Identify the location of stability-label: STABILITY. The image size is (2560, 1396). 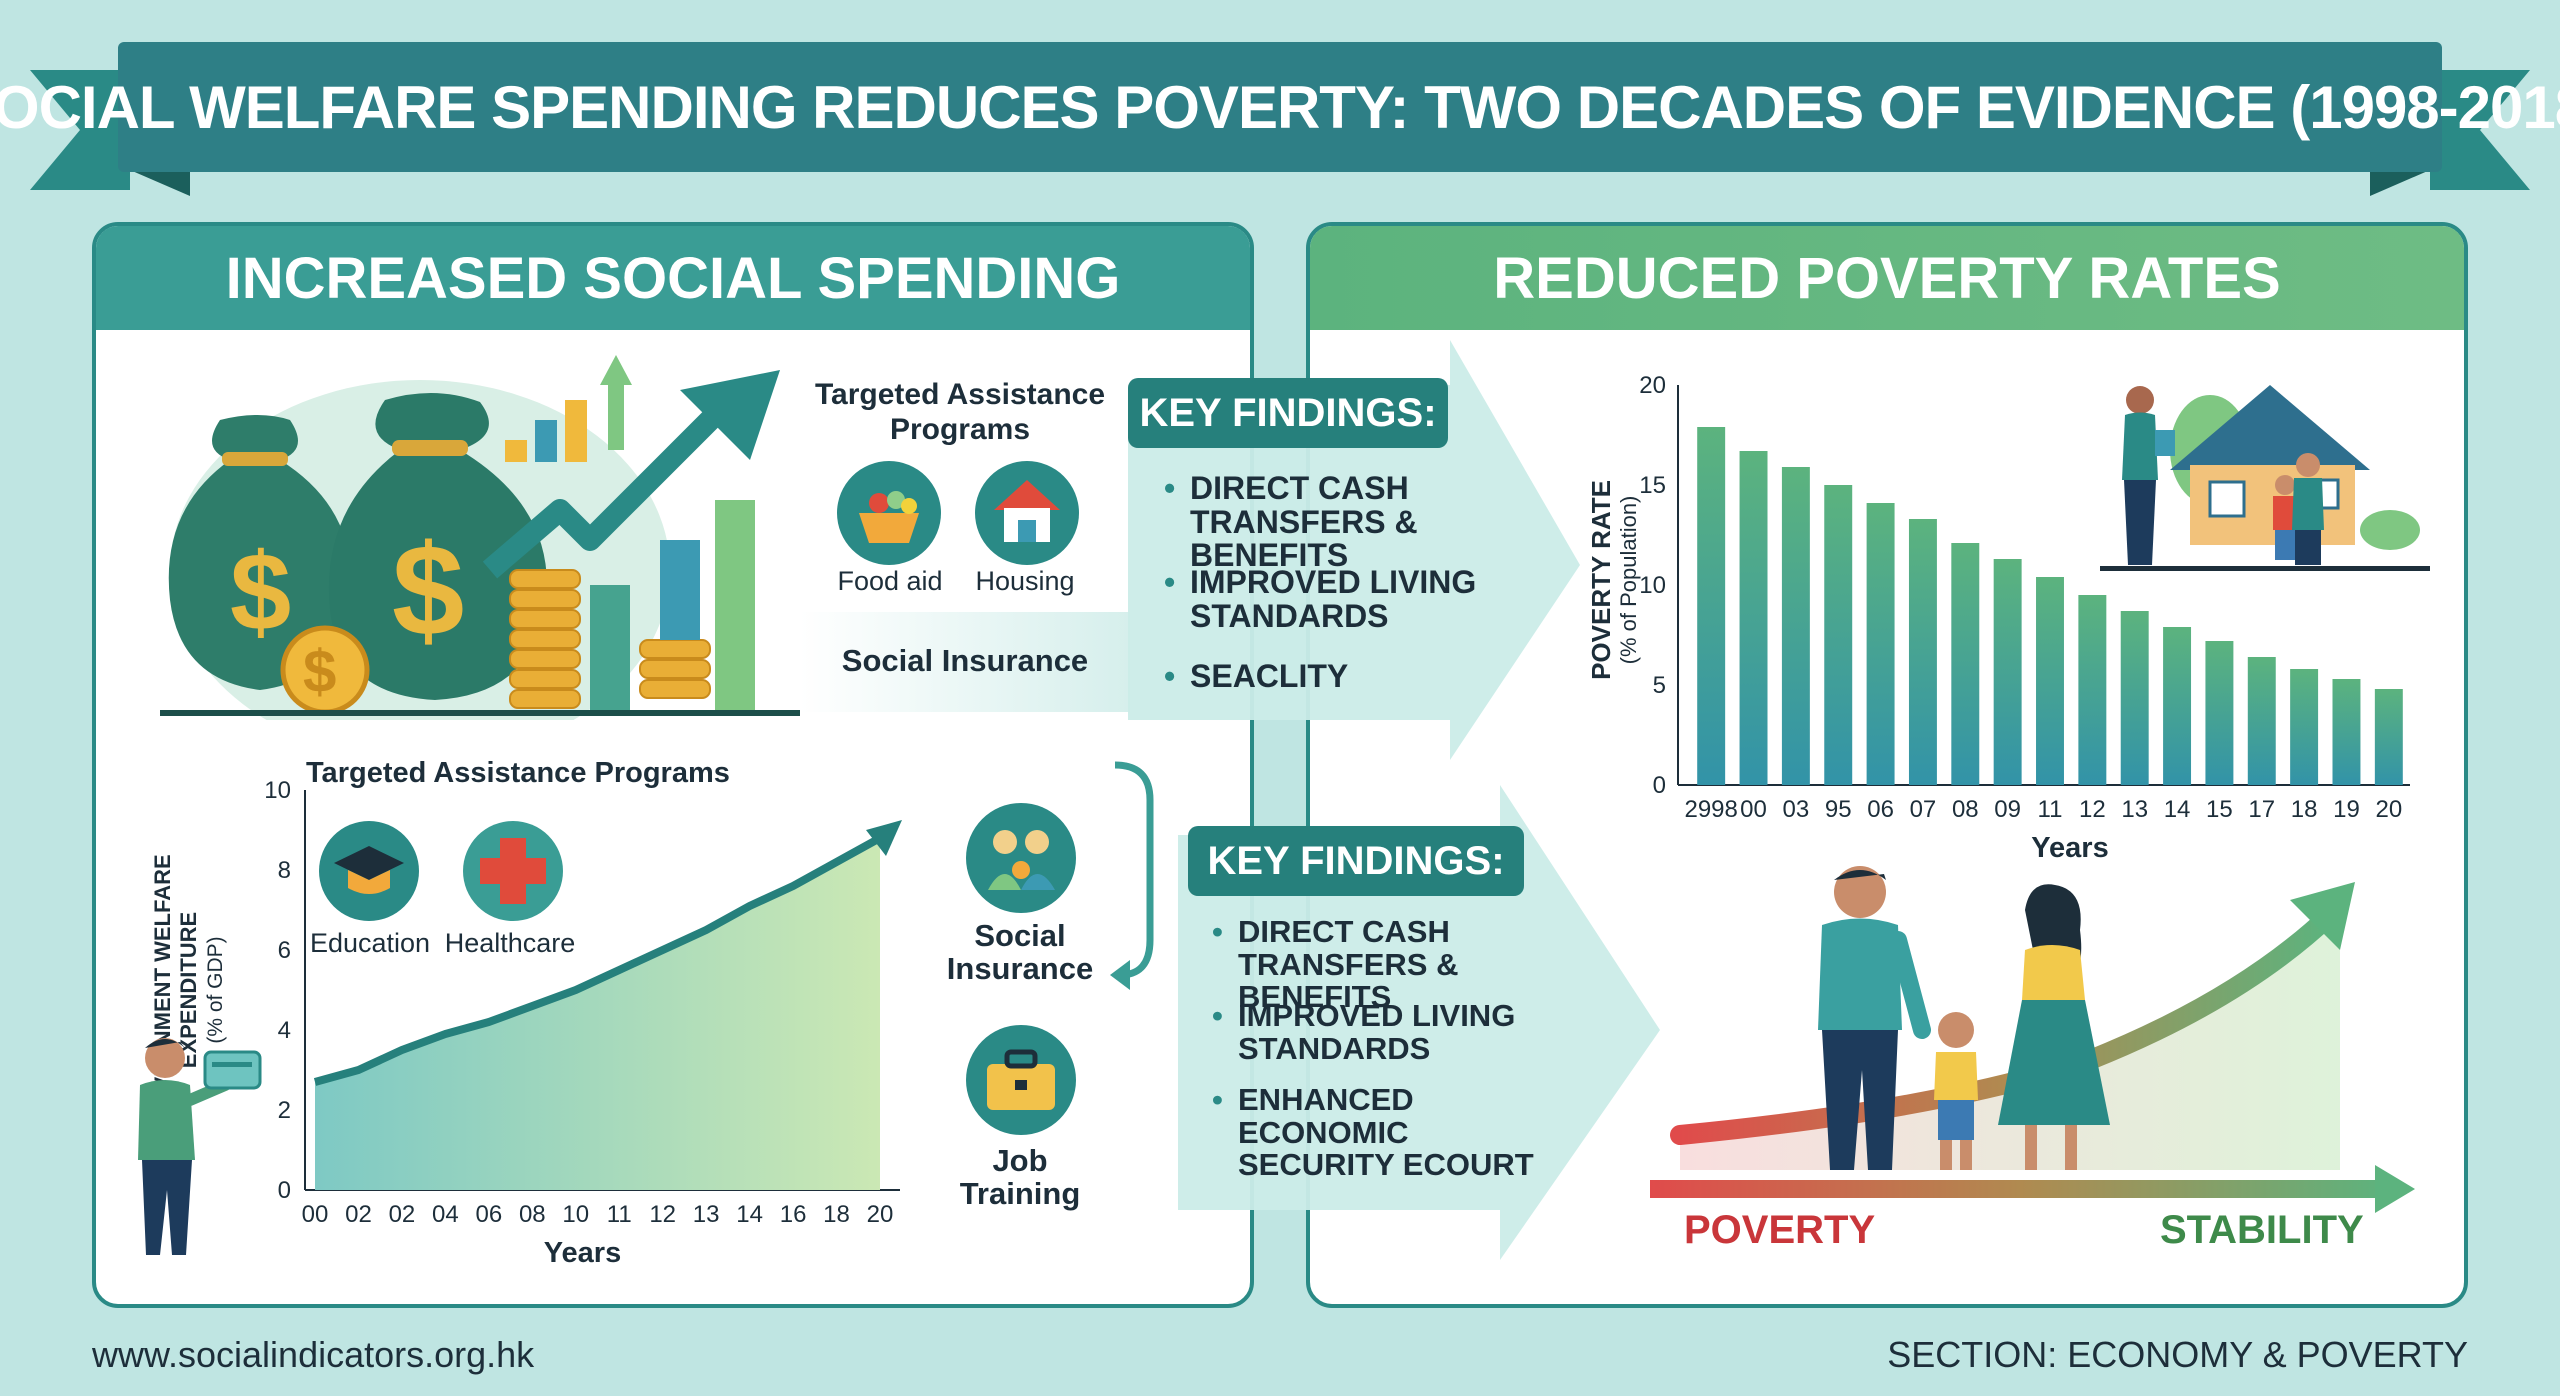
(2262, 1230).